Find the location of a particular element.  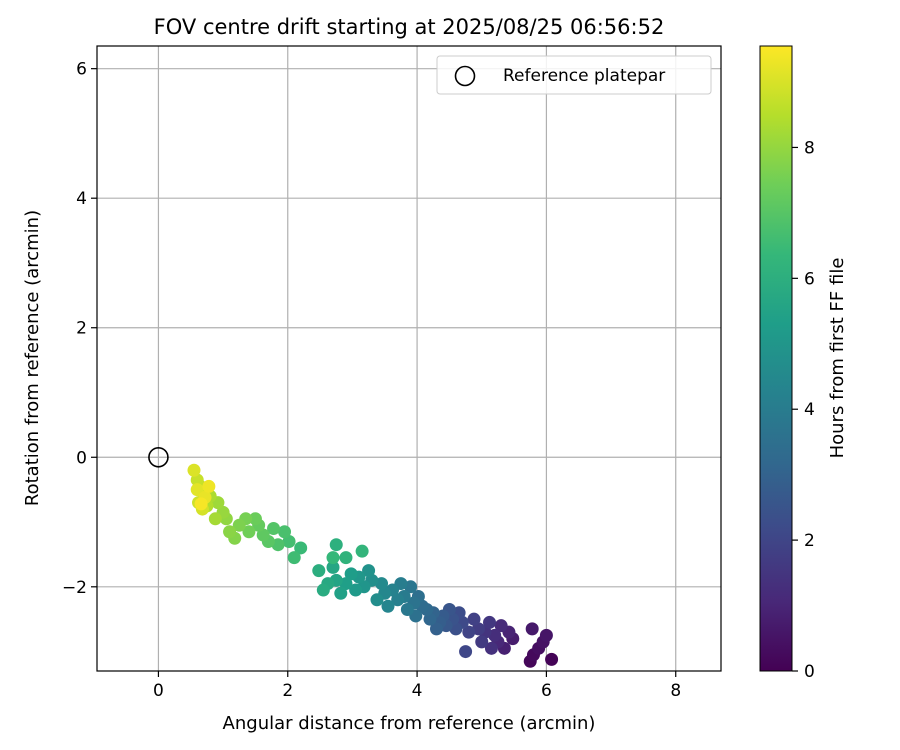

data-points is located at coordinates (373, 565).